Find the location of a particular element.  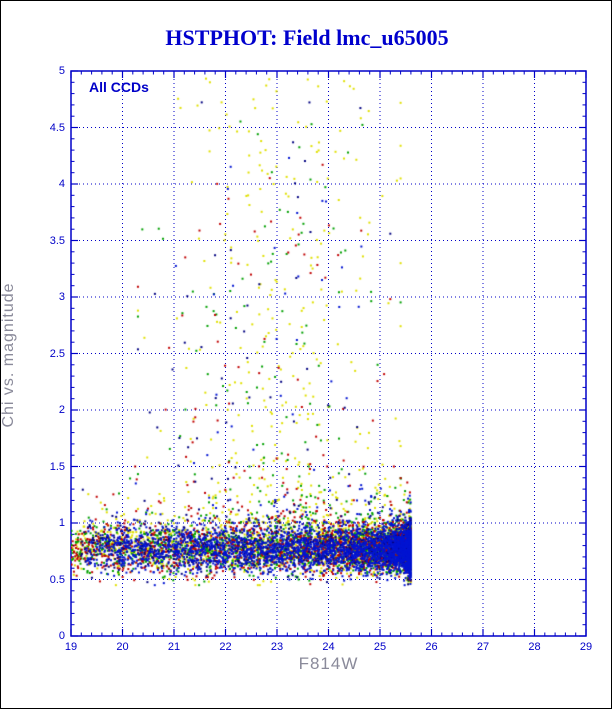

y-tick-label: 2.5 is located at coordinates (57, 353).